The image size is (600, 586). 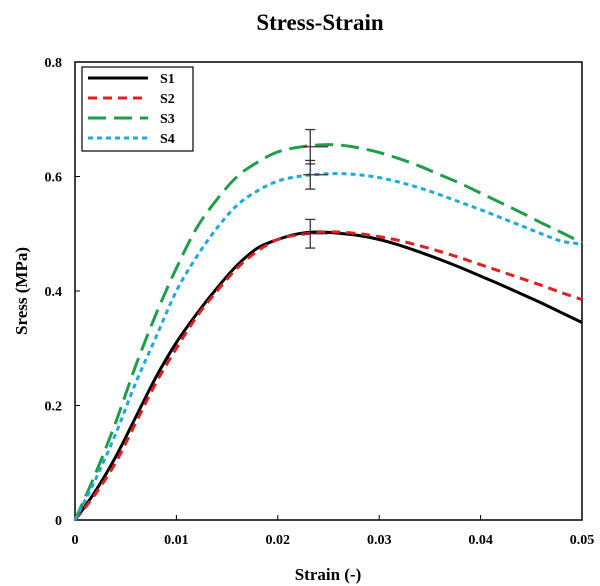 What do you see at coordinates (316, 233) in the screenshot?
I see `error-bar-s1` at bounding box center [316, 233].